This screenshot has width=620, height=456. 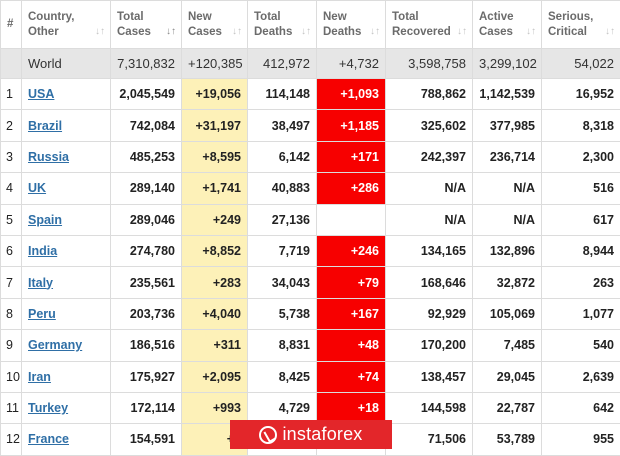 I want to click on total-recovered-cell: 71,506, so click(x=429, y=439).